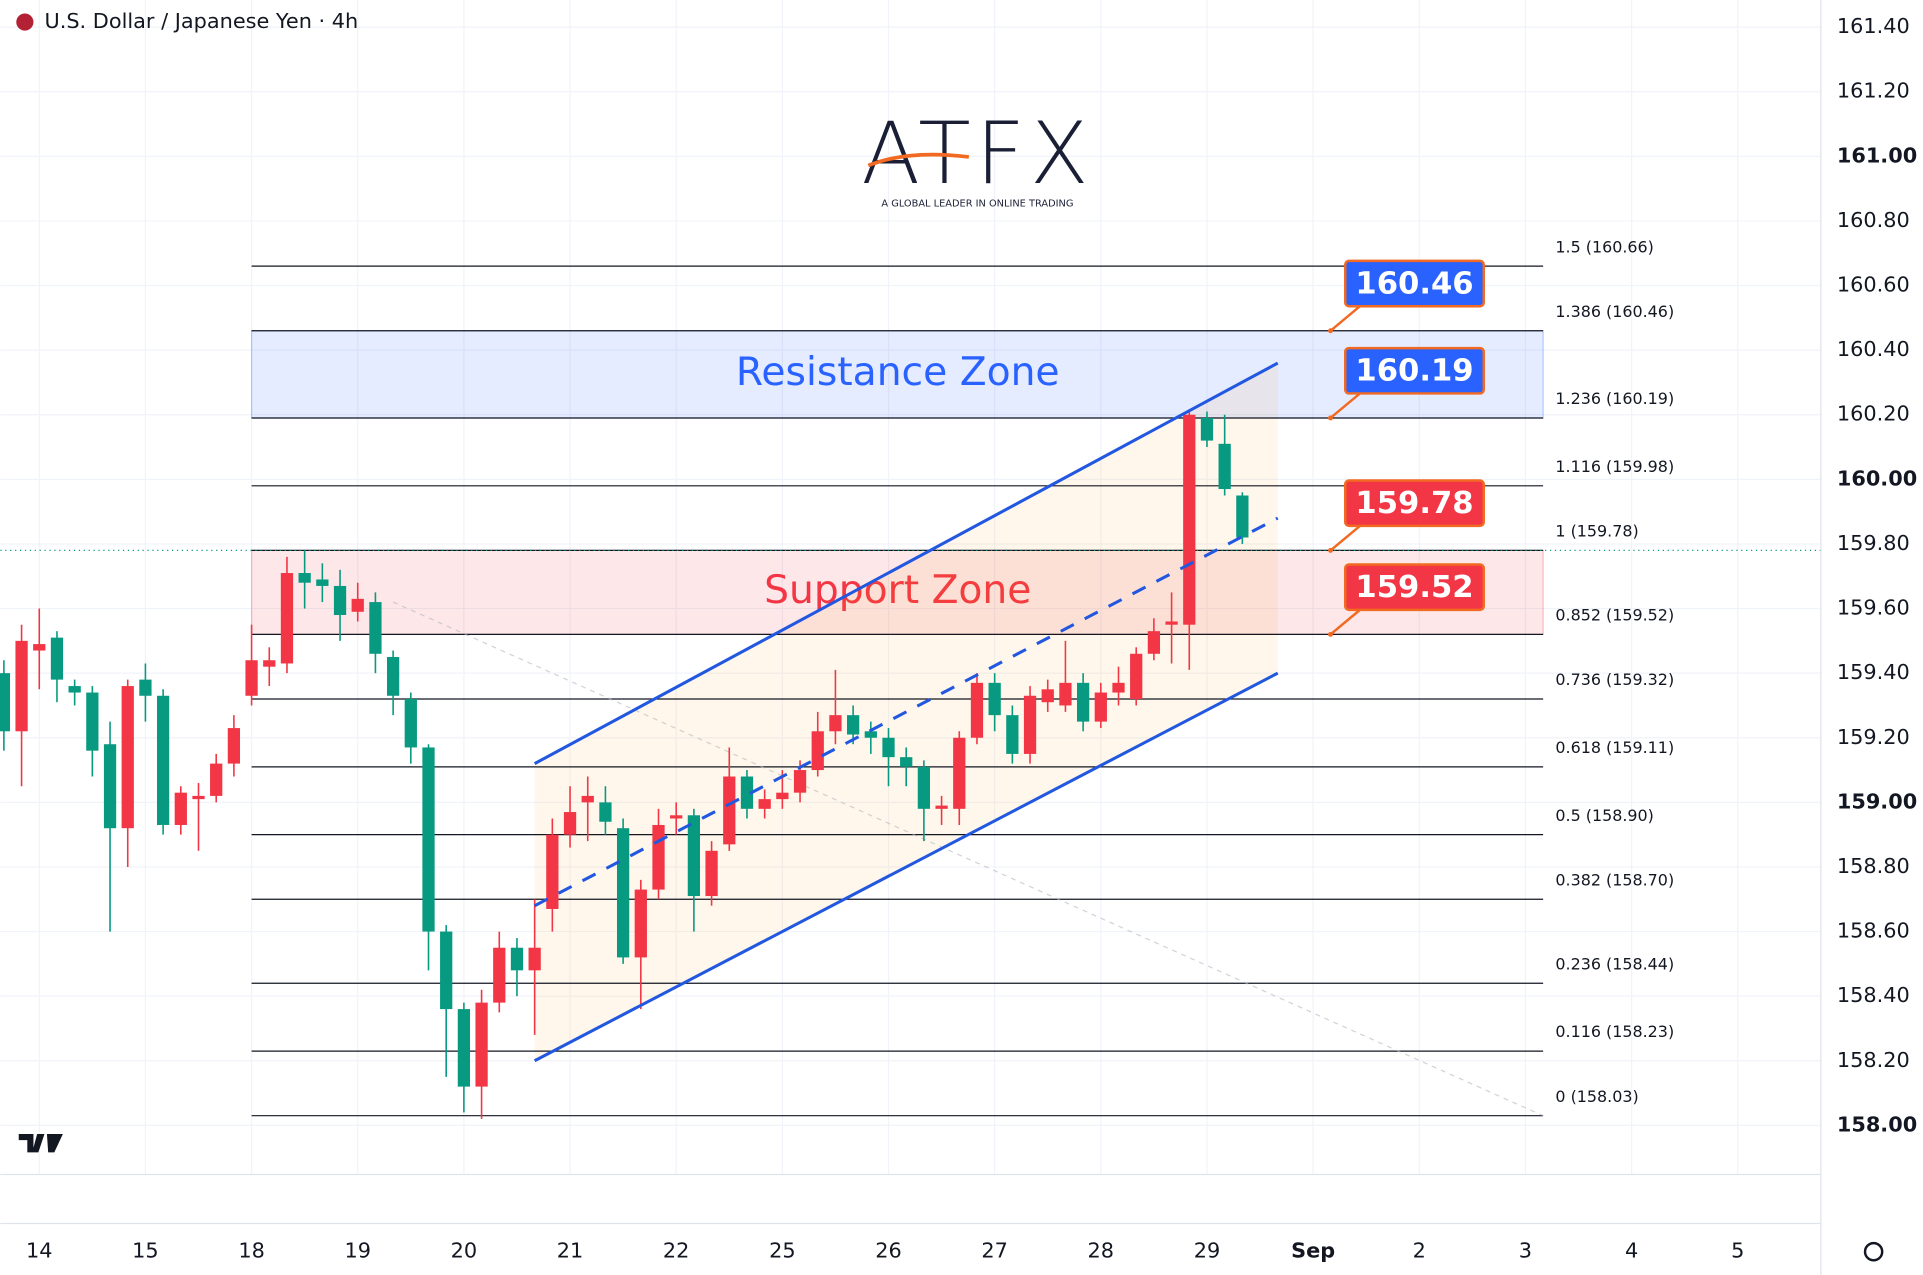  What do you see at coordinates (977, 154) in the screenshot?
I see `logo: ATFX` at bounding box center [977, 154].